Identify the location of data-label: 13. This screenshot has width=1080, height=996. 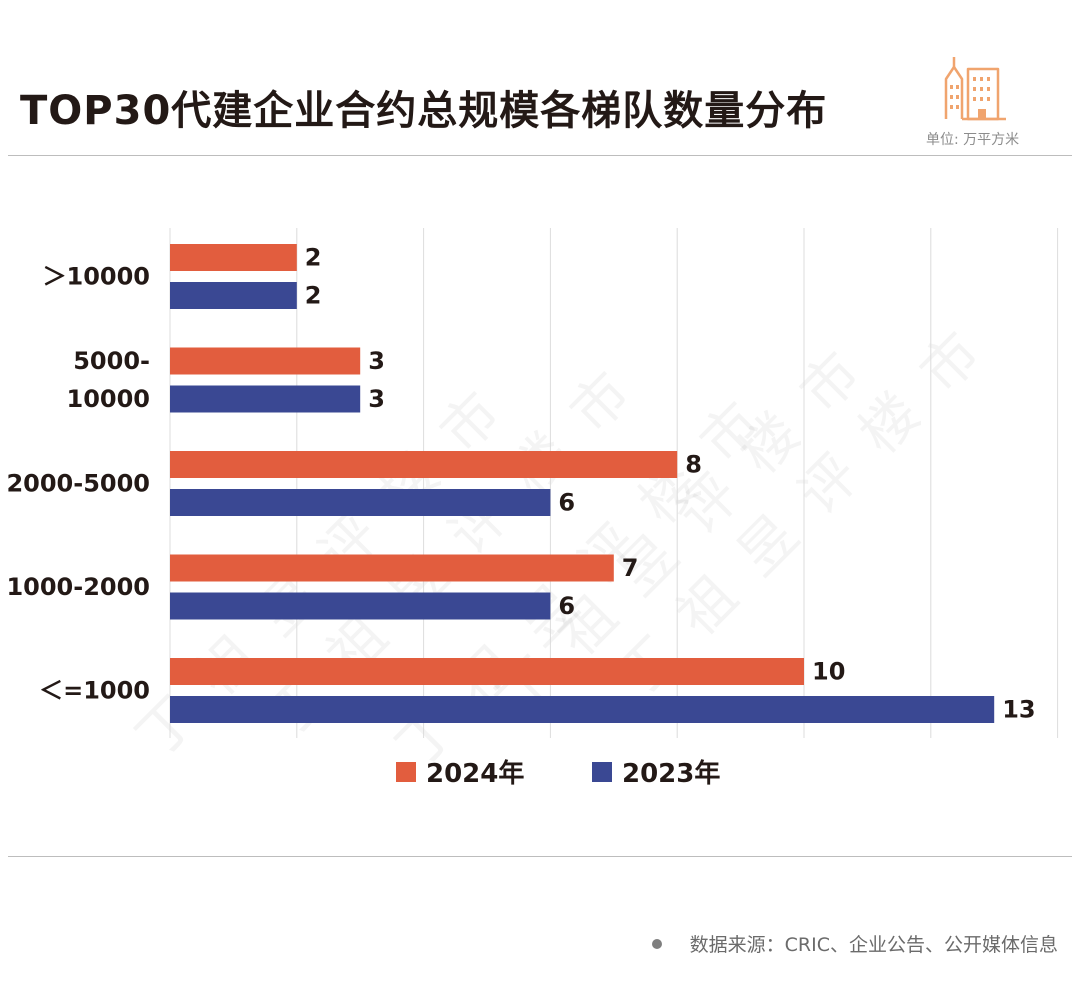
(1018, 710).